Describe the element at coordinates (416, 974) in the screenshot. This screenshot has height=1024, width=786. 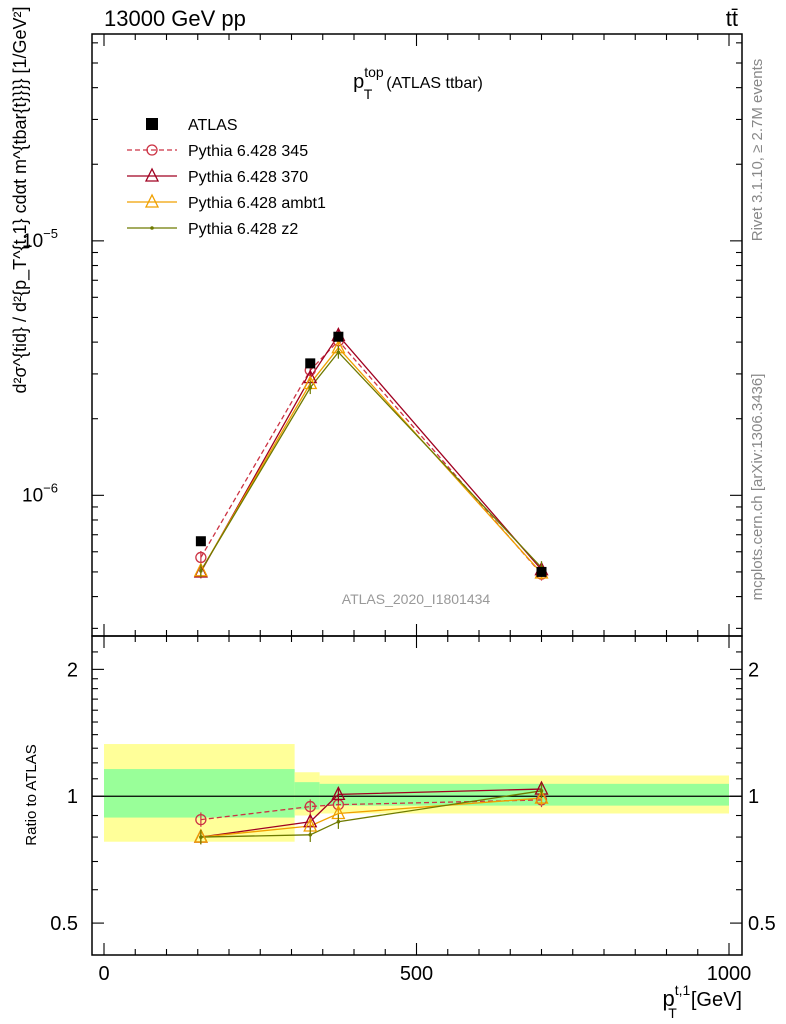
I see `xtick-label-1: 500` at that location.